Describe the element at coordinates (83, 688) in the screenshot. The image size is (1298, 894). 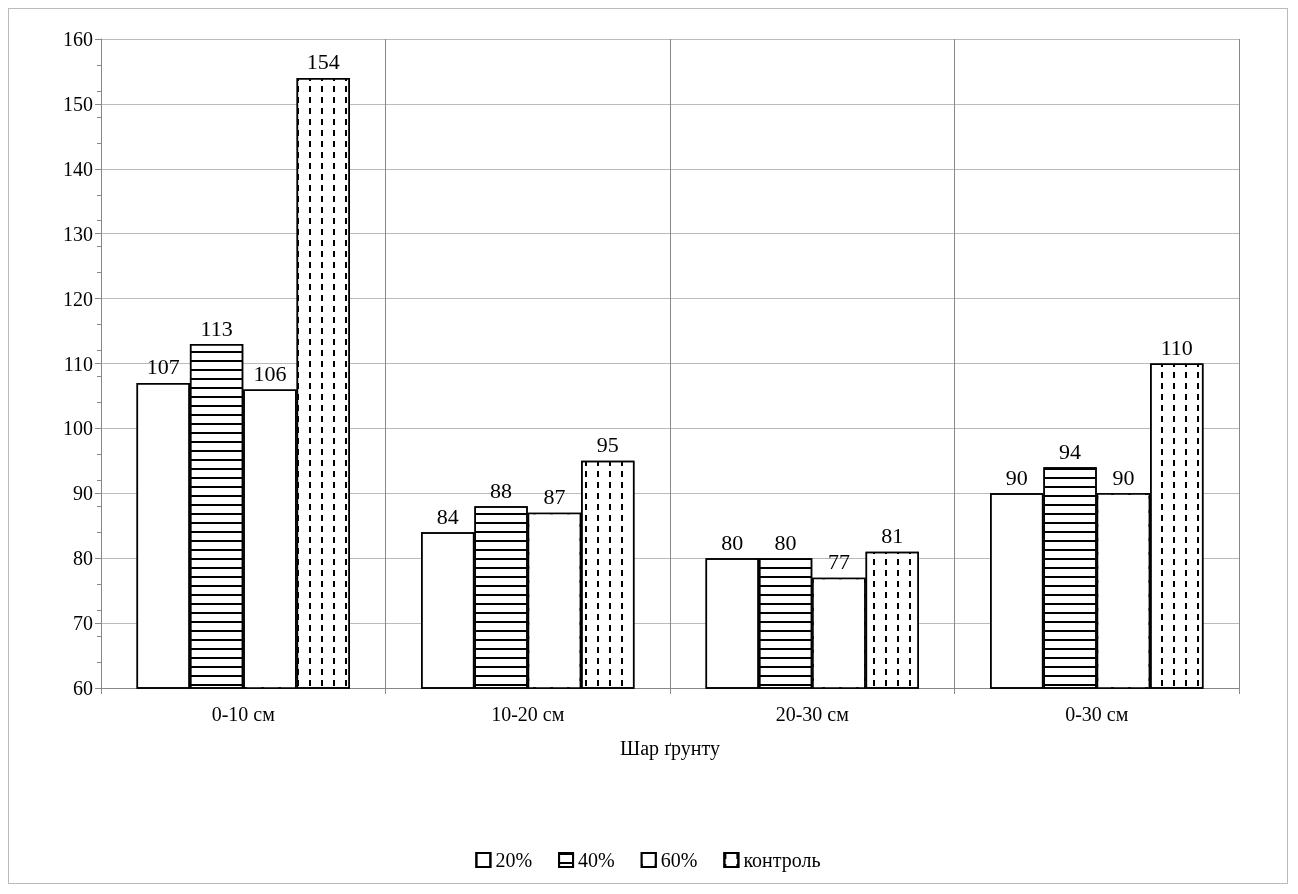
I see `y-tick-label: 60` at that location.